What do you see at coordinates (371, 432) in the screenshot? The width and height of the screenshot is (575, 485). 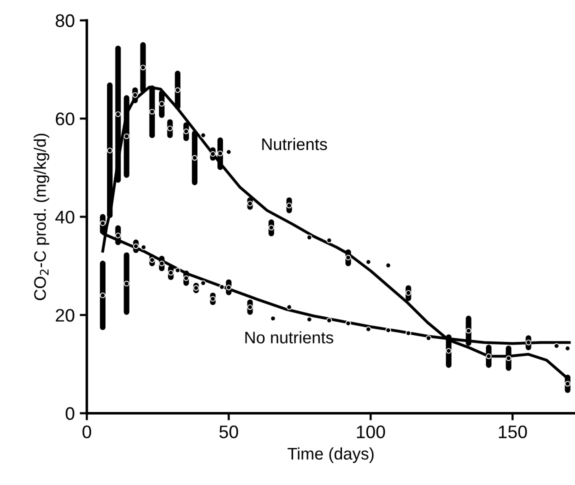 I see `x-tick-label: 100` at bounding box center [371, 432].